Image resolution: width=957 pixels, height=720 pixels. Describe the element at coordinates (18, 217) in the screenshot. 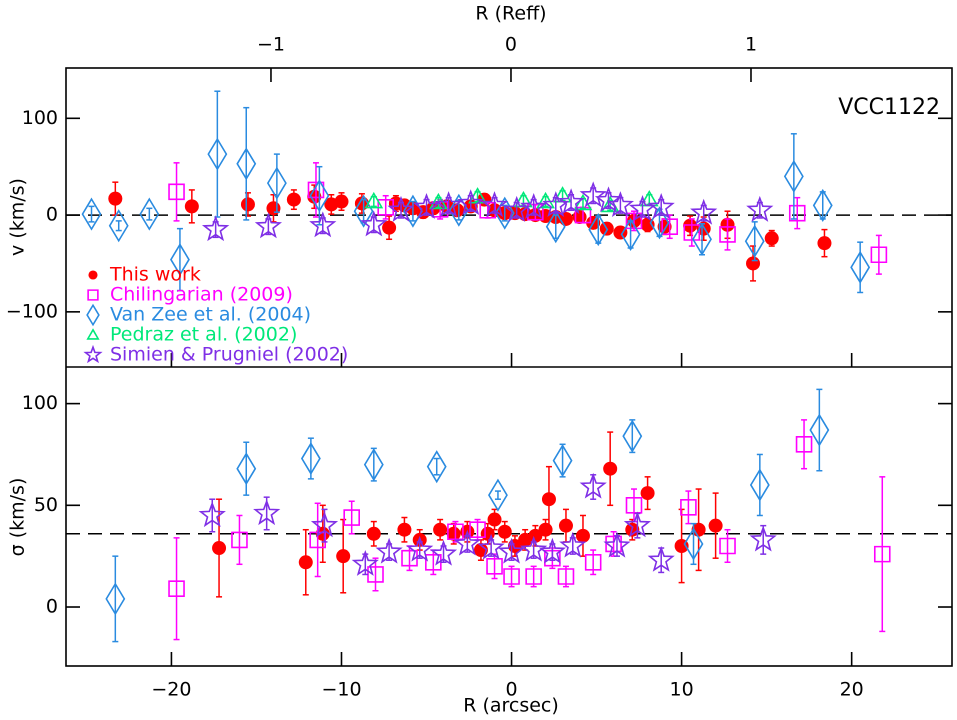

I see `y-axis-label: v (km/s)` at that location.